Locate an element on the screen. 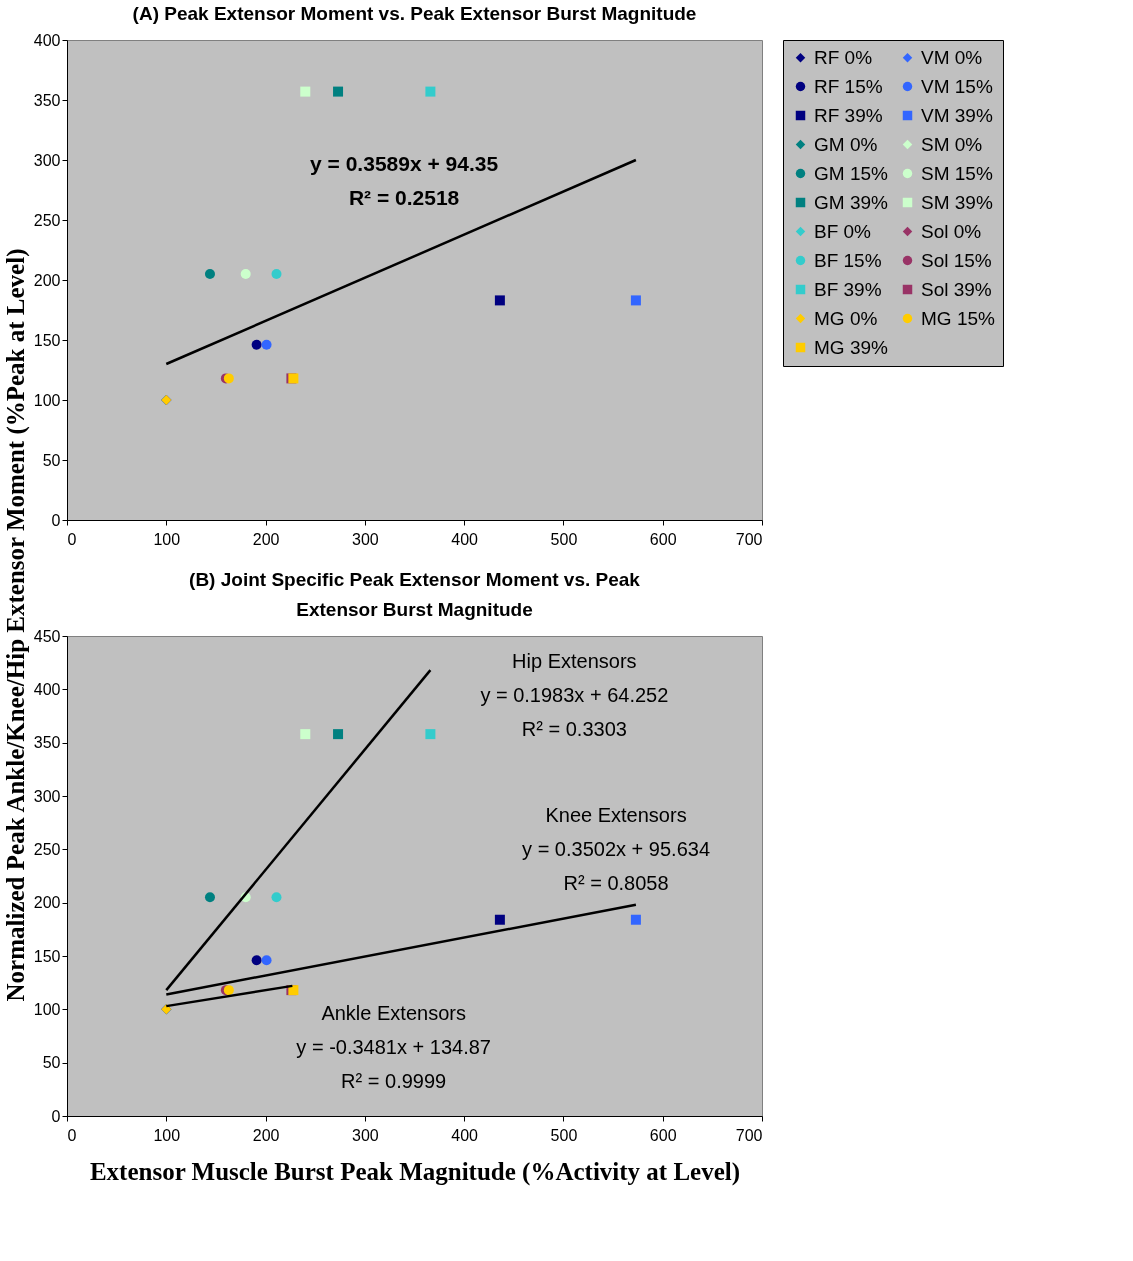 The image size is (1133, 1261). annotation: y = 0.3589x + 94.35 R² = 0.2518 is located at coordinates (404, 181).